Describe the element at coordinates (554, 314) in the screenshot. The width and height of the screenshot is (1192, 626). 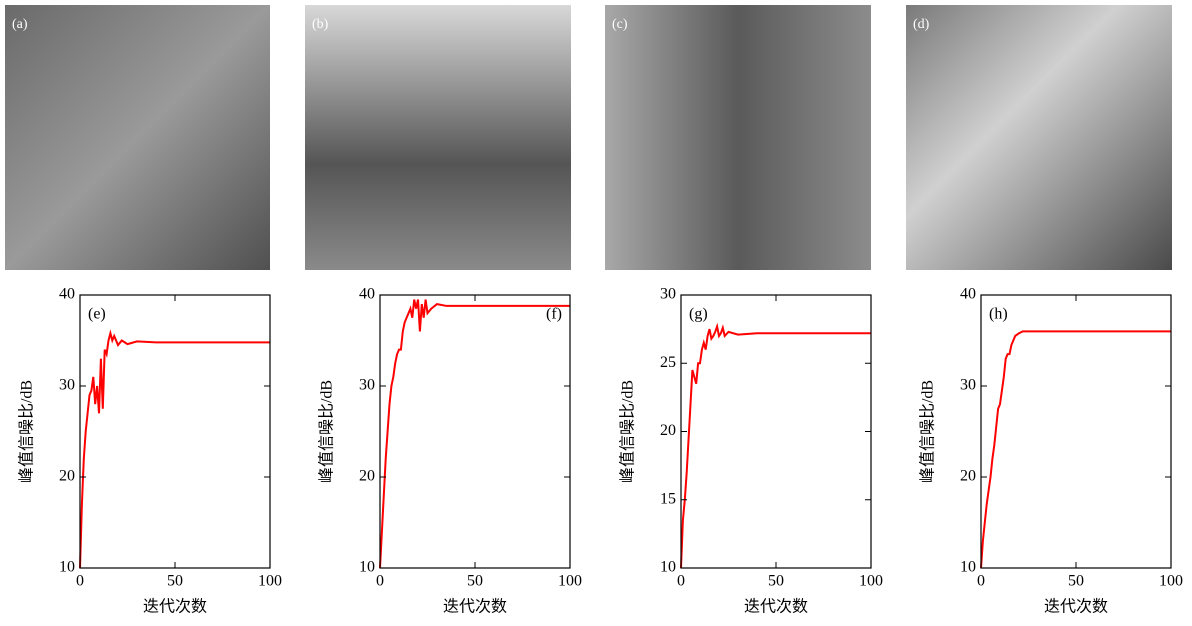
I see `panel-label: (f)` at that location.